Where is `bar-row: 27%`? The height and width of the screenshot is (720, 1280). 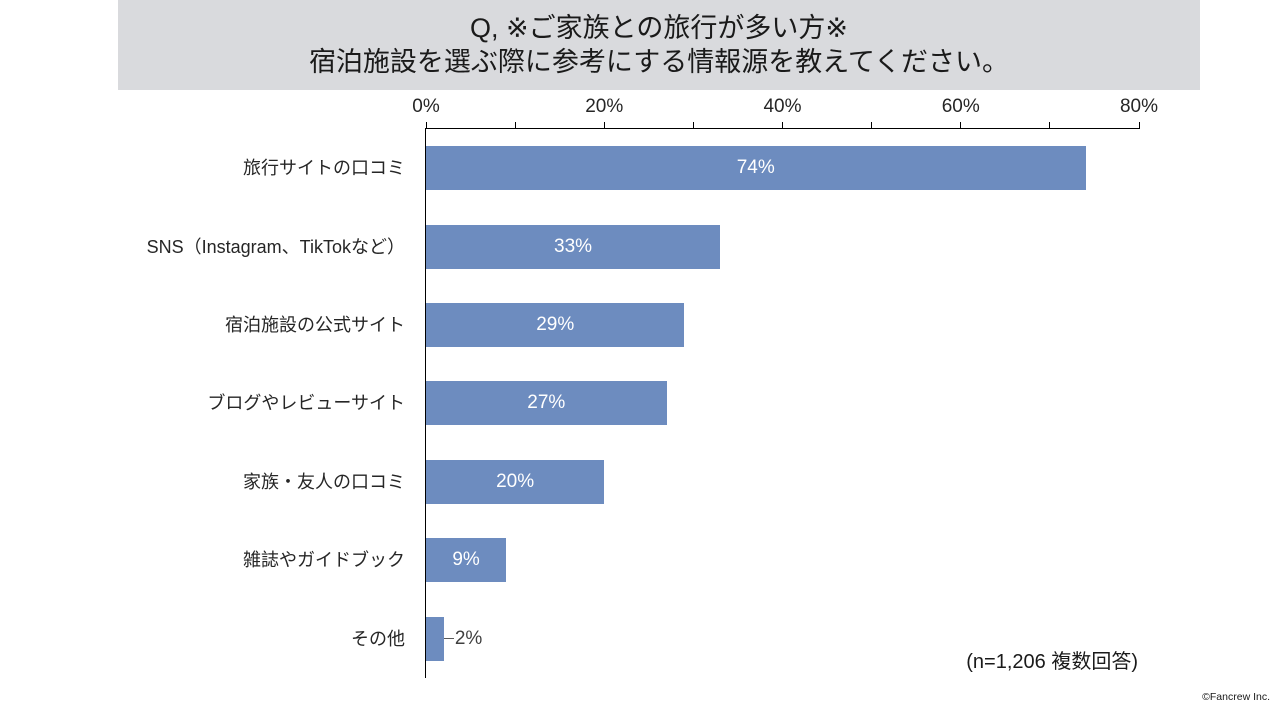 bar-row: 27% is located at coordinates (782, 403).